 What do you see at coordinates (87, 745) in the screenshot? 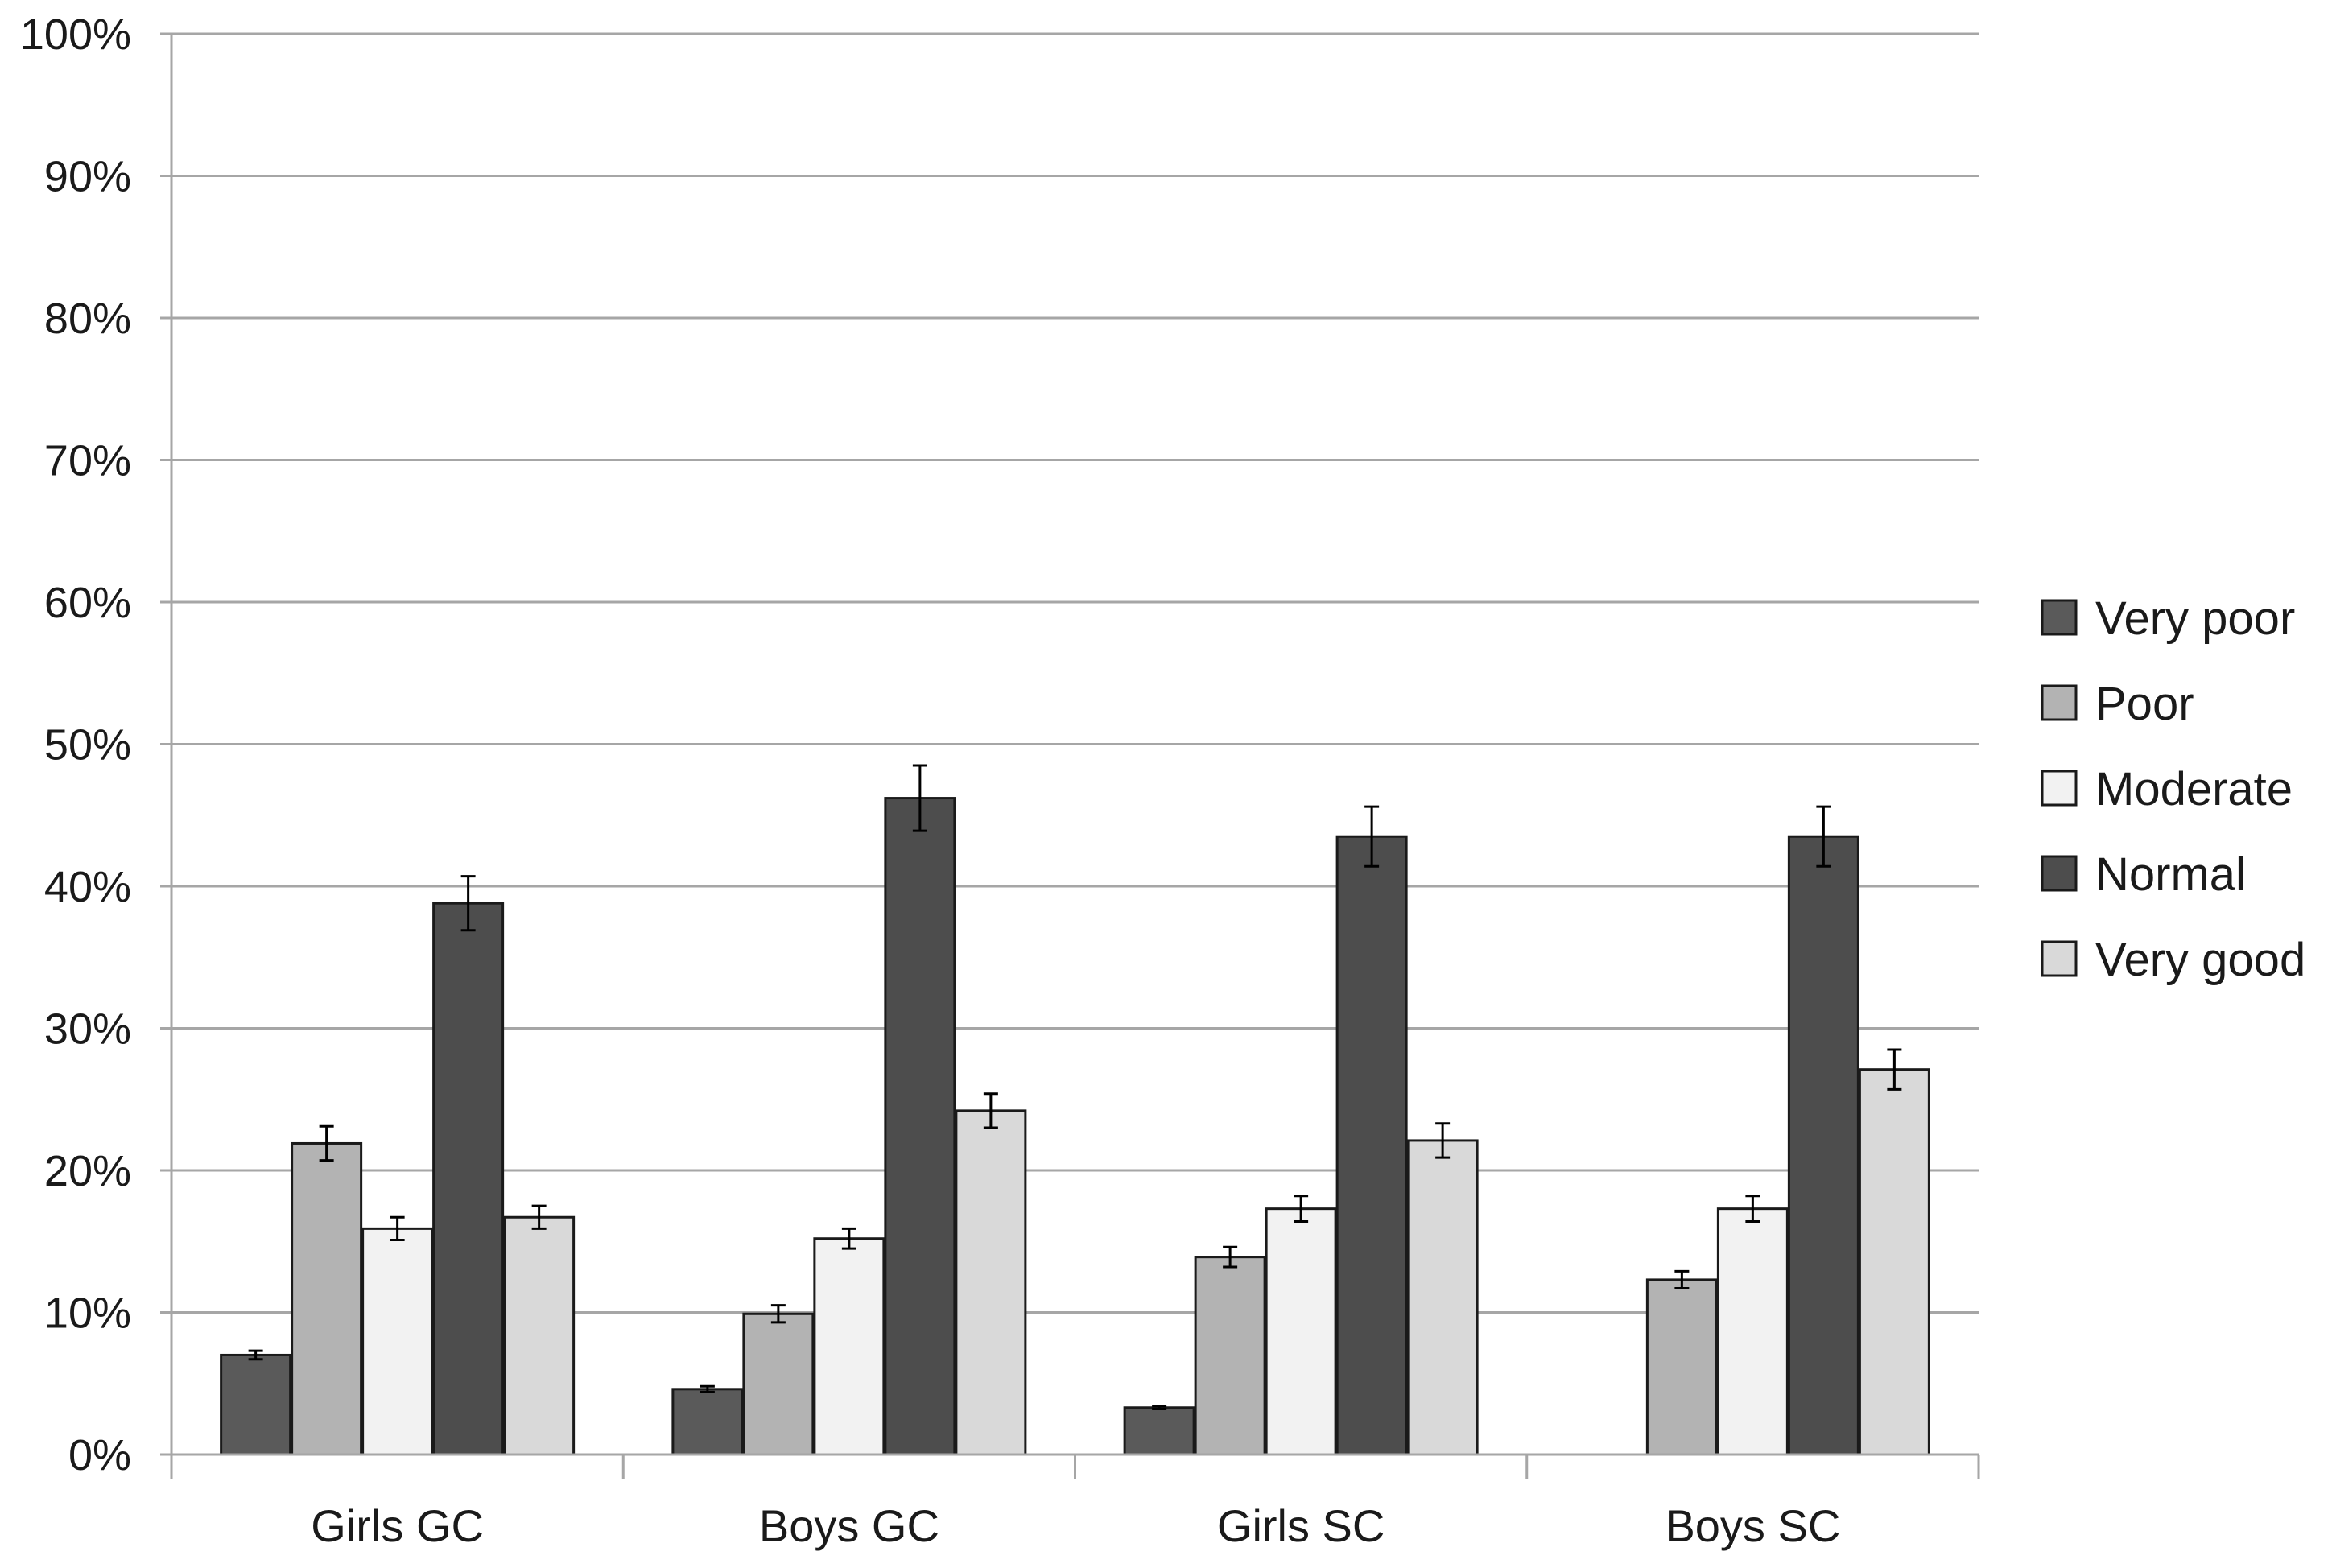
I see `y-tick-label: 50%` at bounding box center [87, 745].